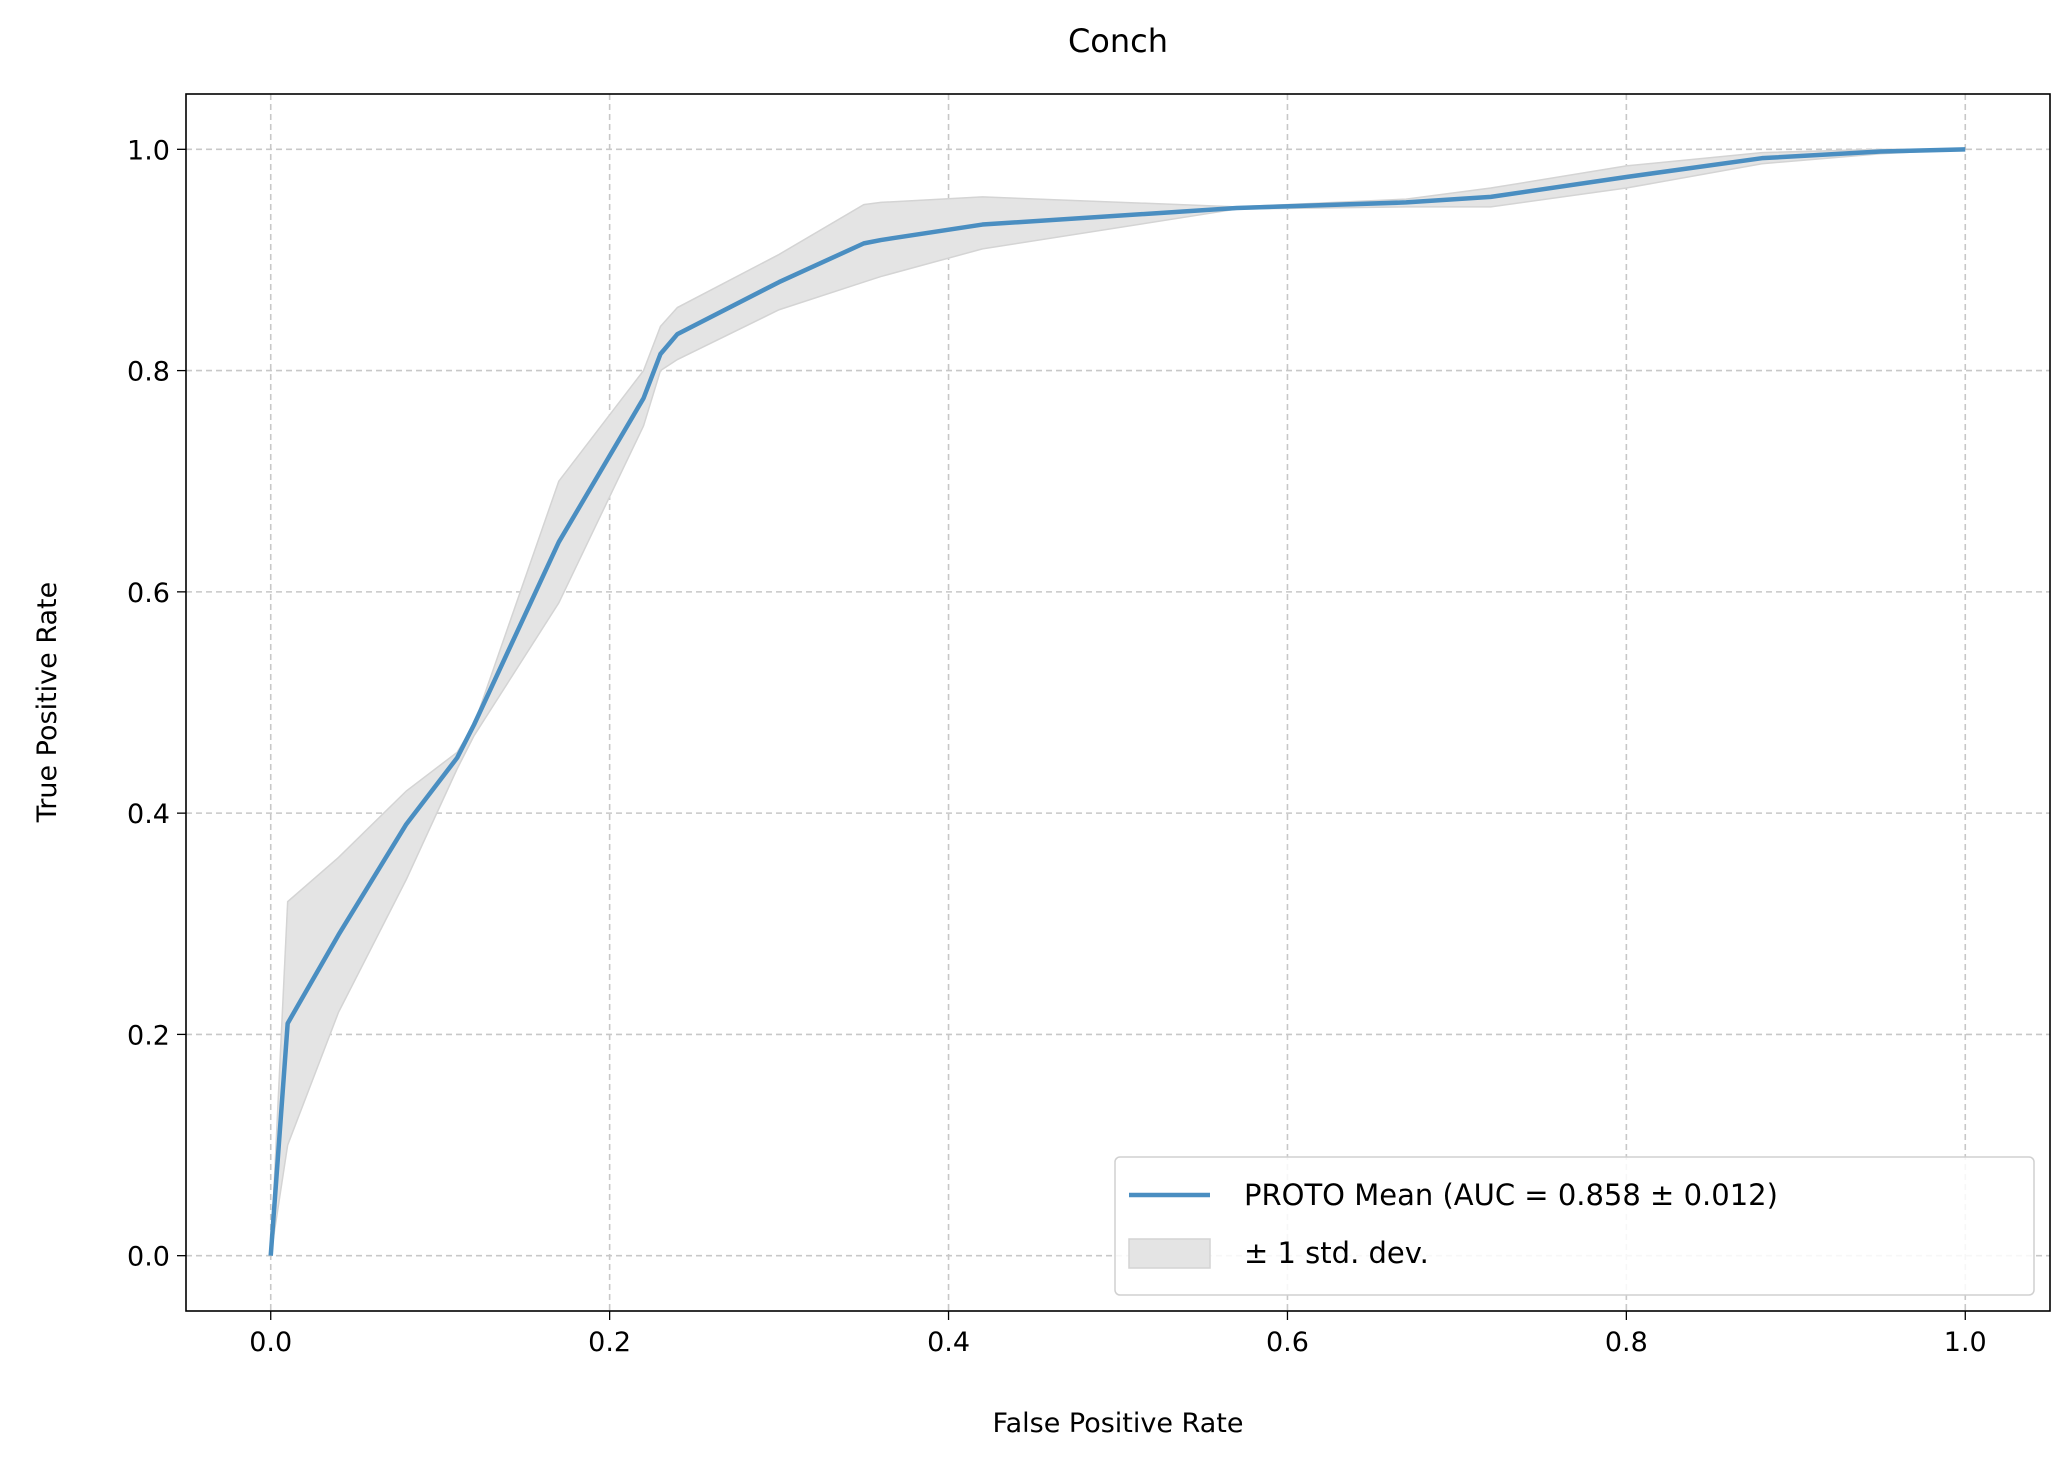  Describe the element at coordinates (1574, 1226) in the screenshot. I see `legend-box` at that location.